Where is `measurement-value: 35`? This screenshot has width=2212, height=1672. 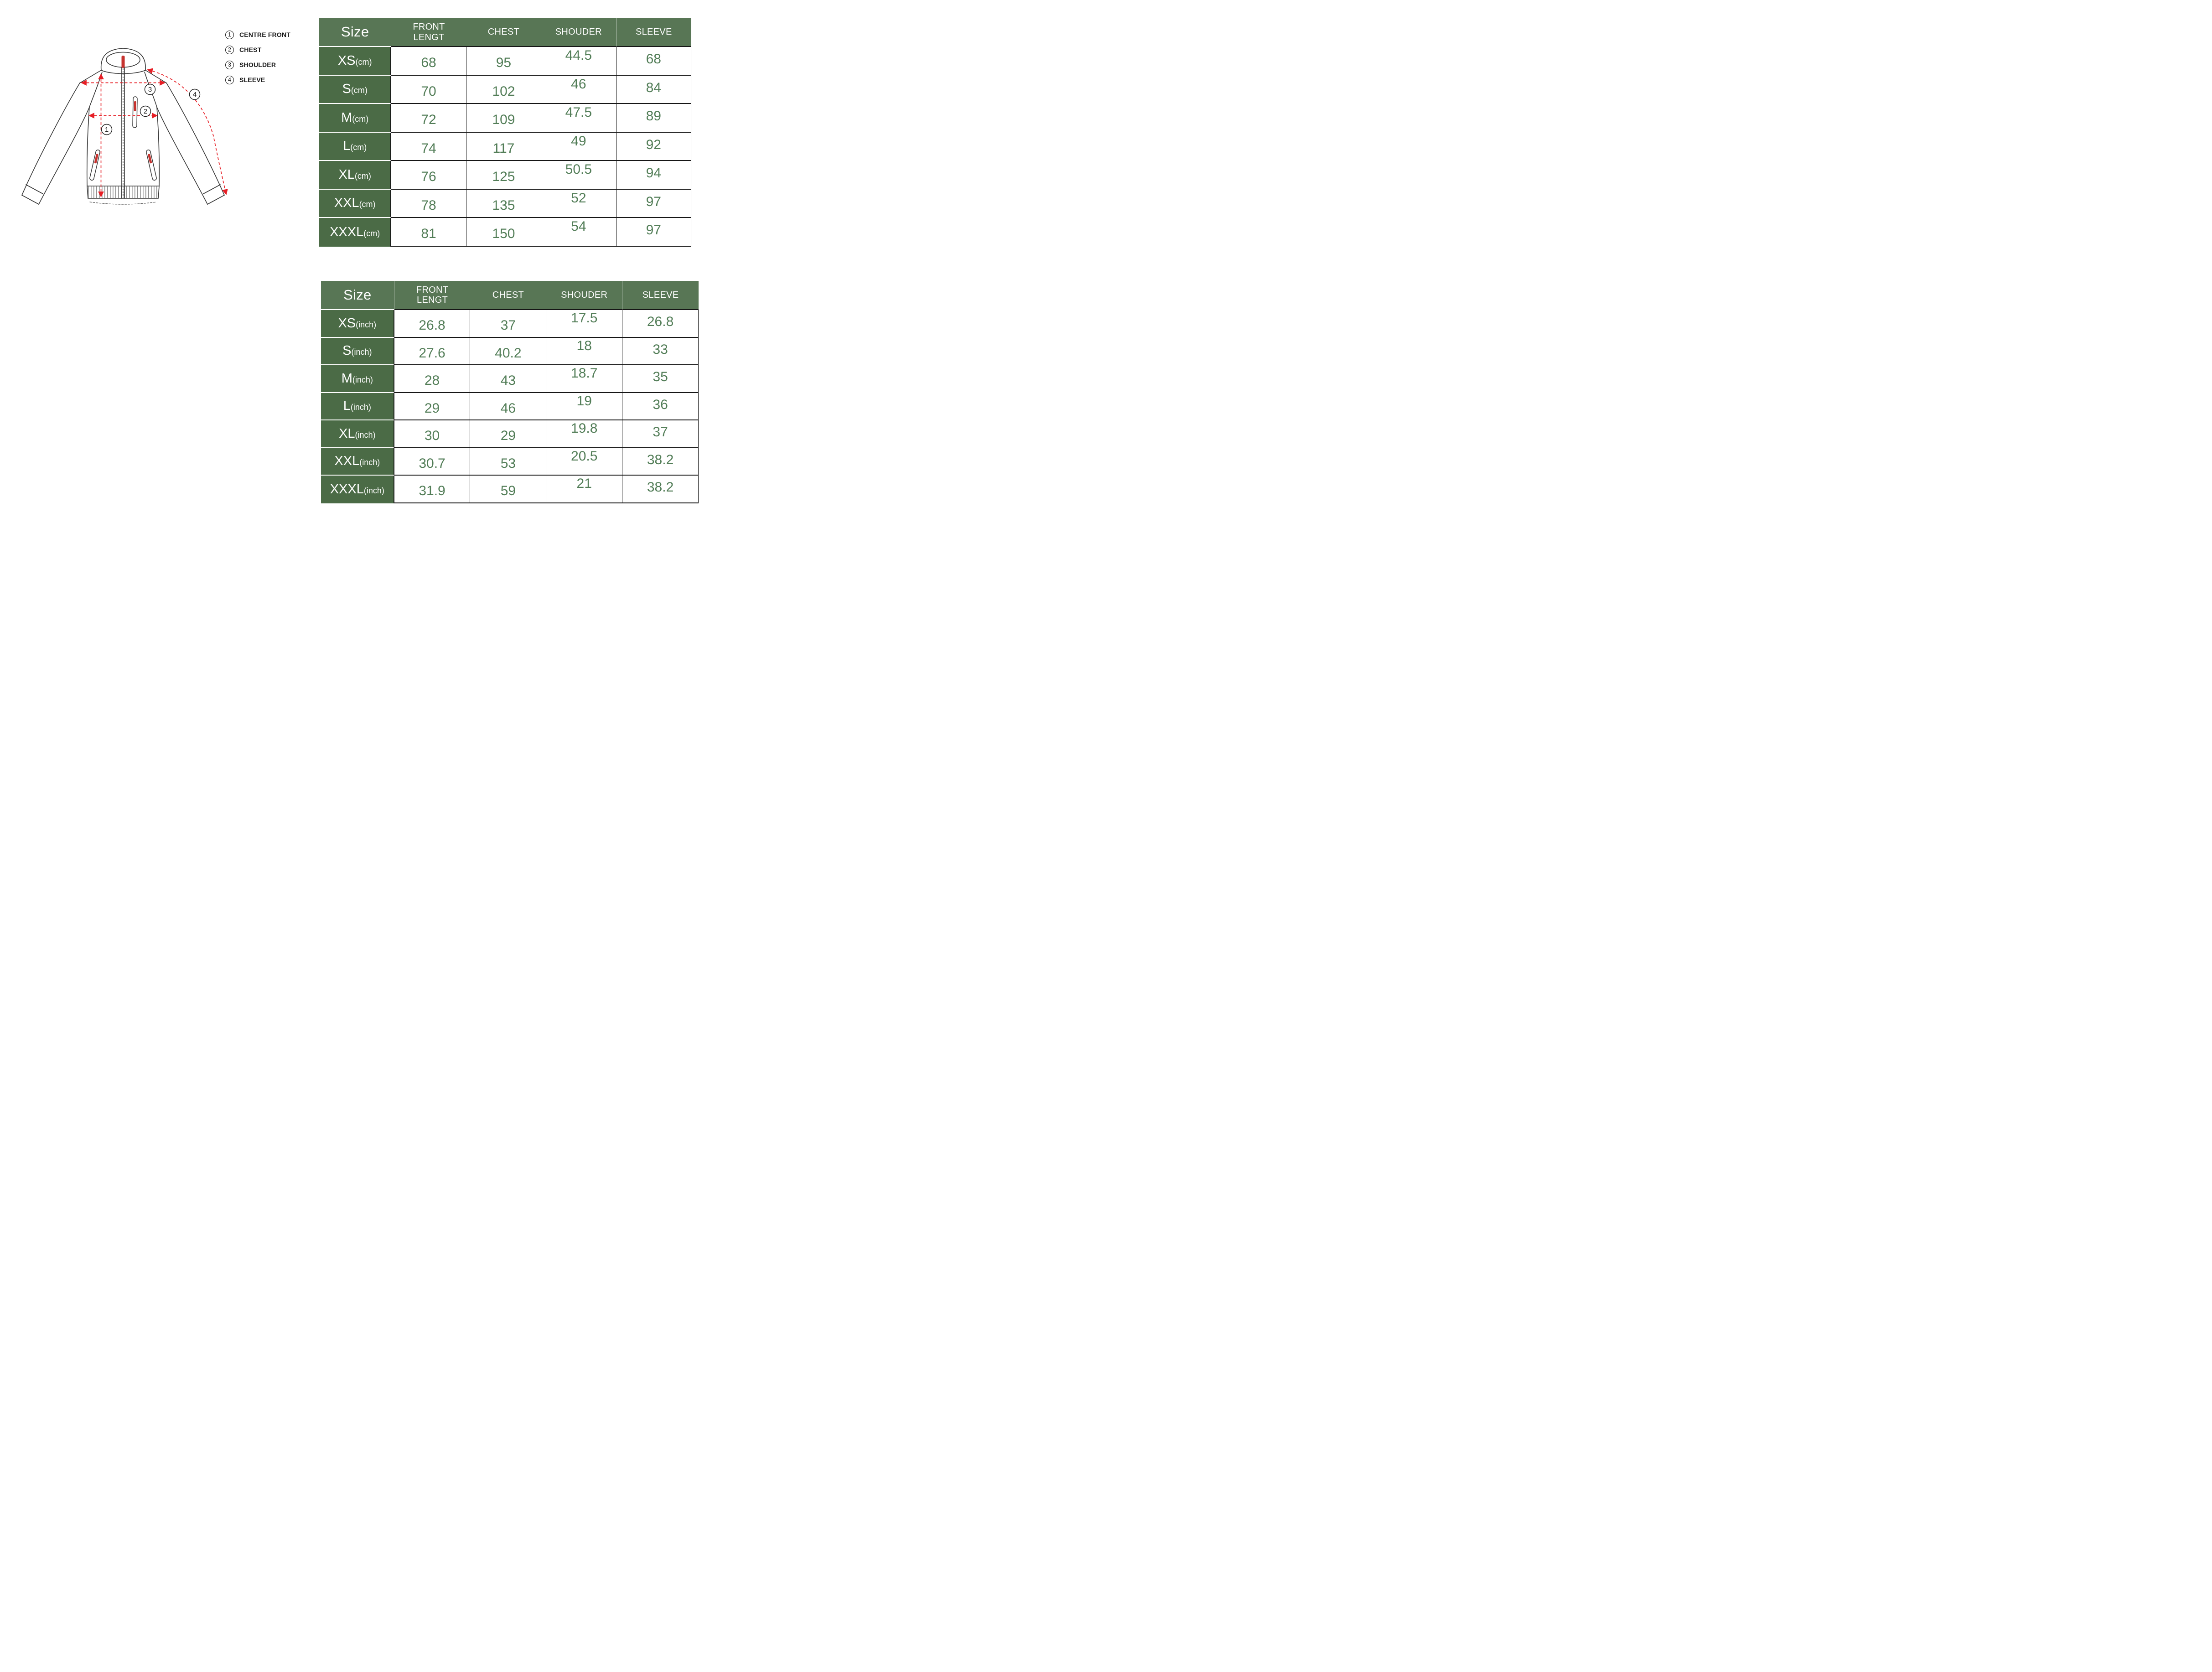 measurement-value: 35 is located at coordinates (660, 379).